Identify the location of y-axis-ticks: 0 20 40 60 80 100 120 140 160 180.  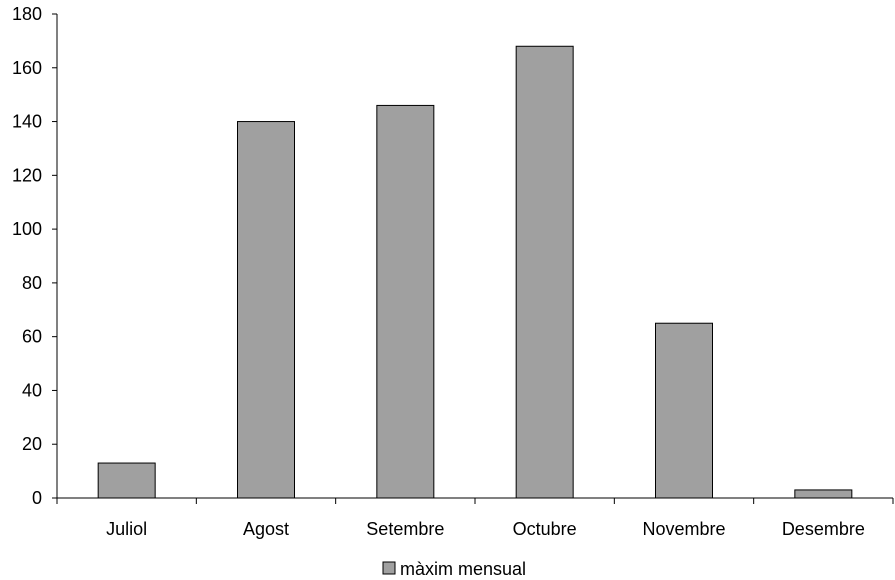
(34, 256).